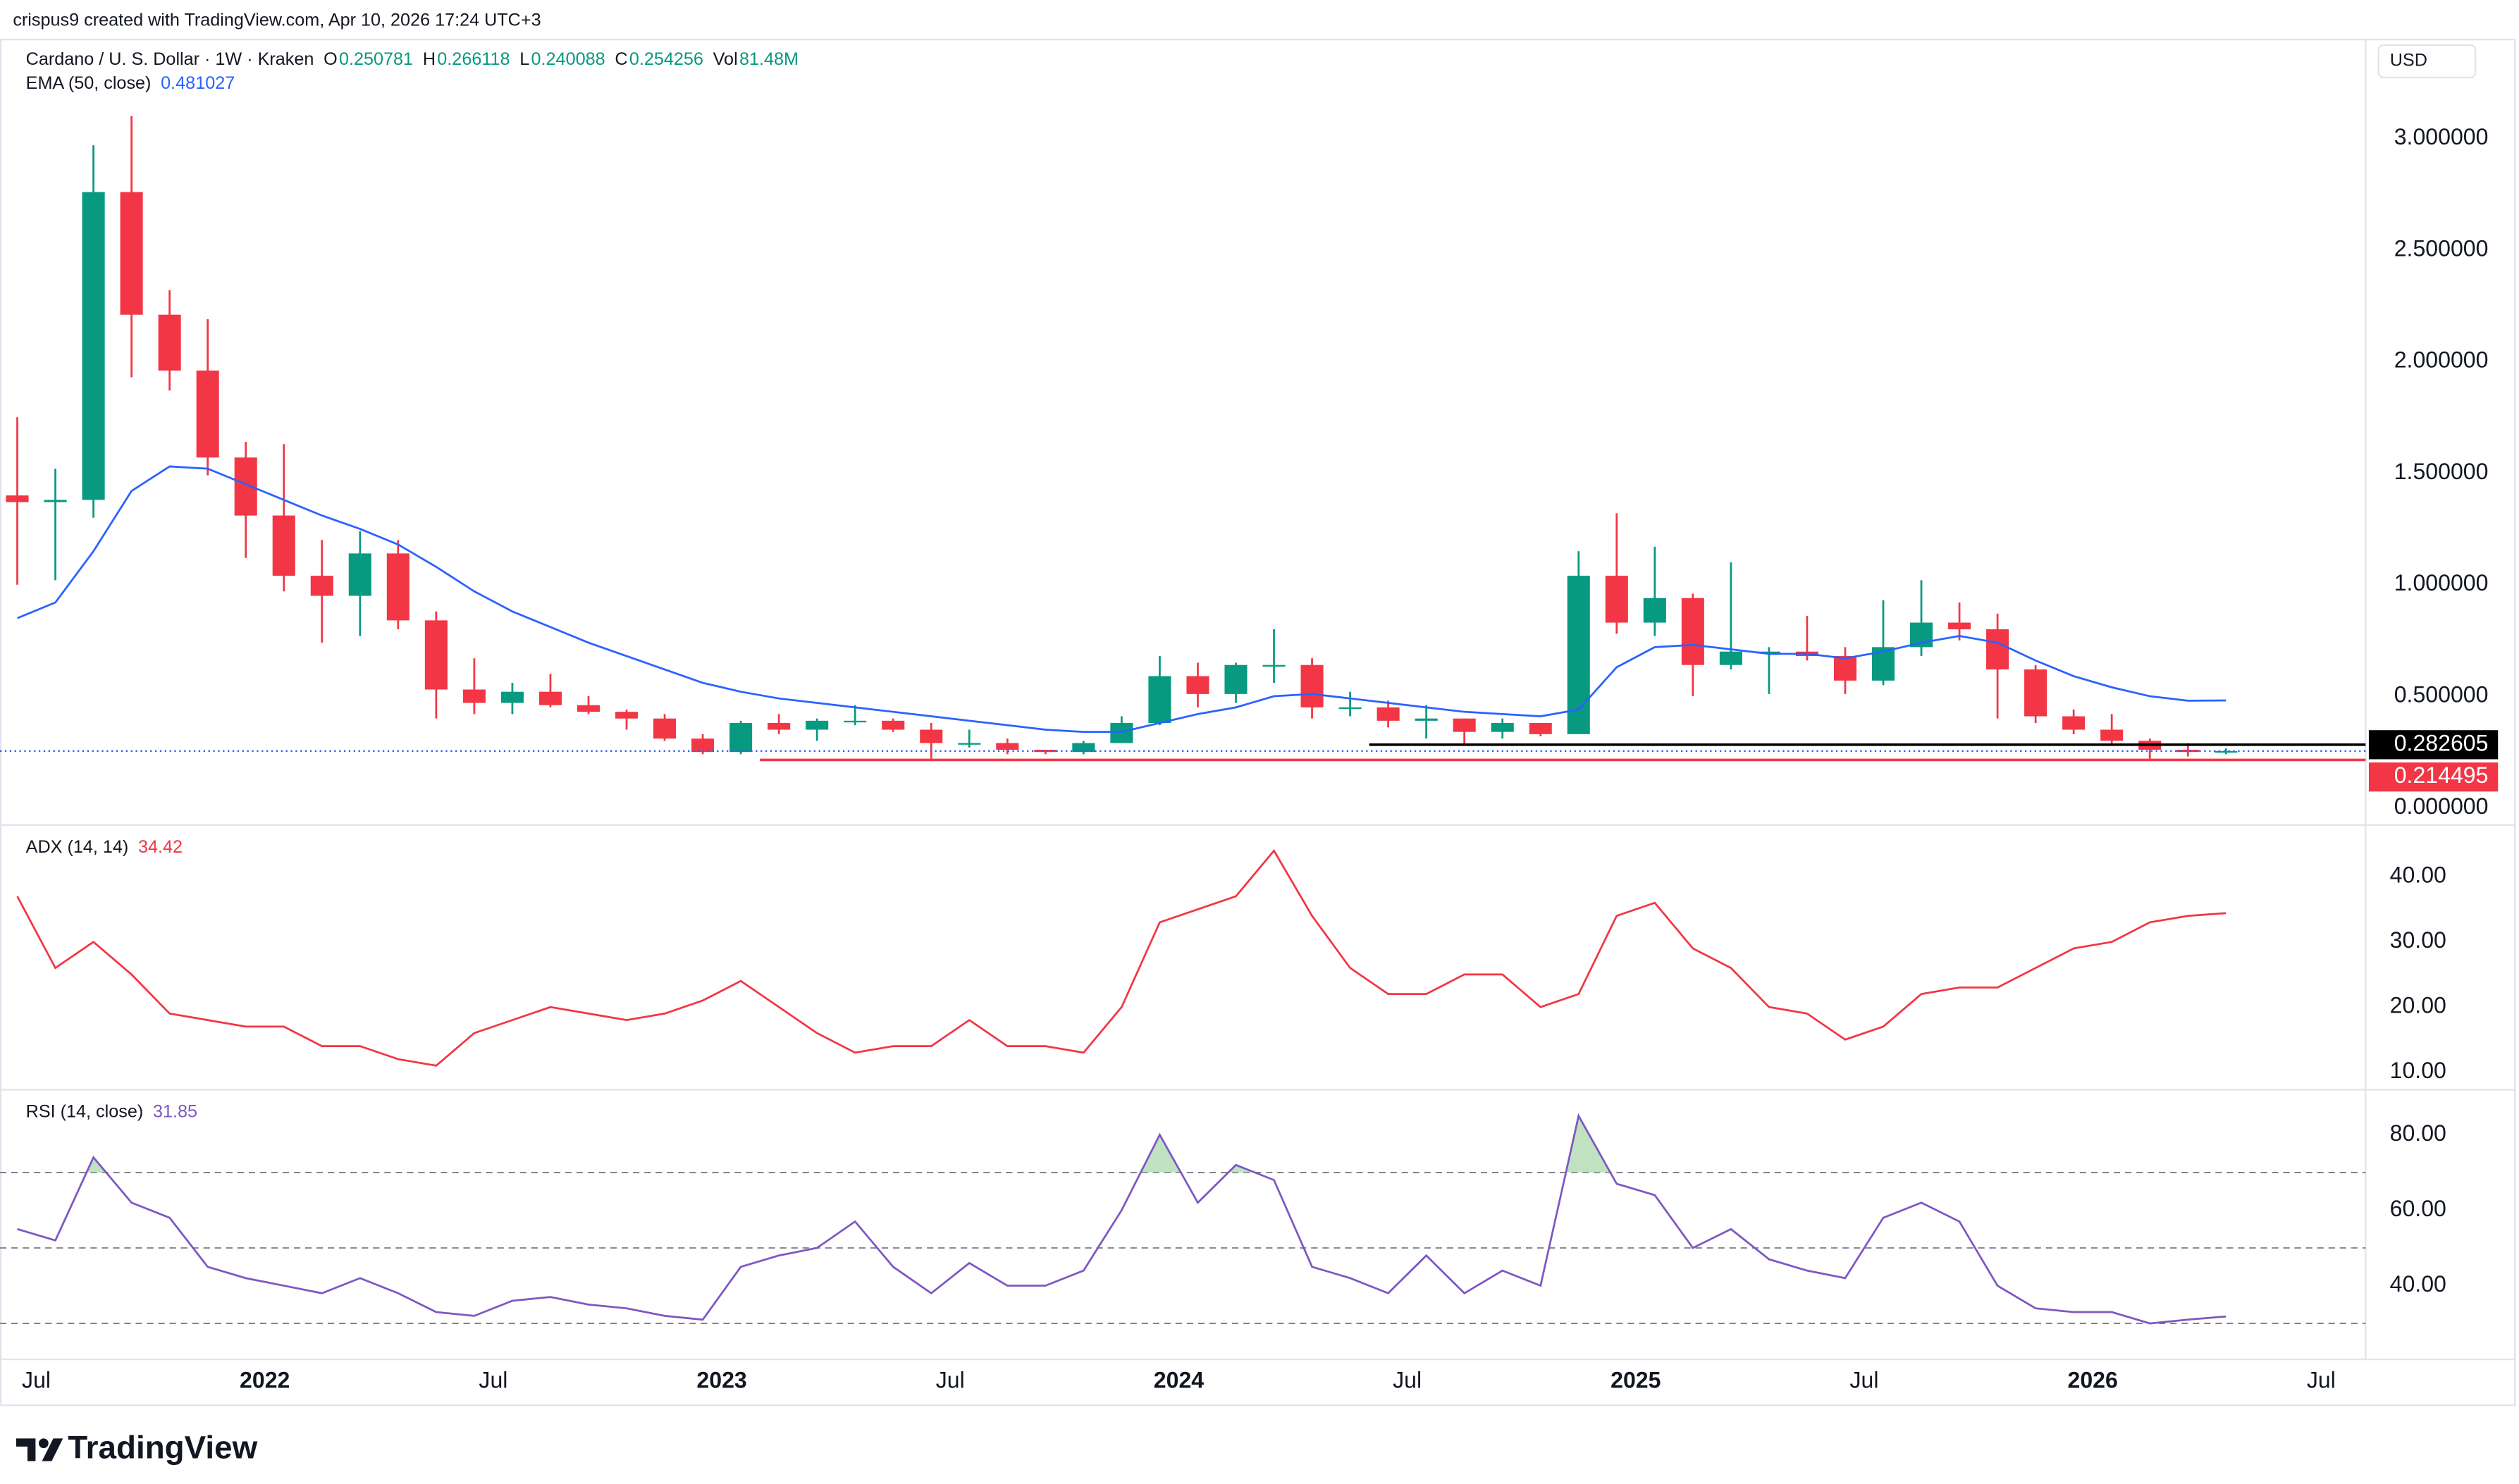  I want to click on y-tick-label: 60.00, so click(2418, 1208).